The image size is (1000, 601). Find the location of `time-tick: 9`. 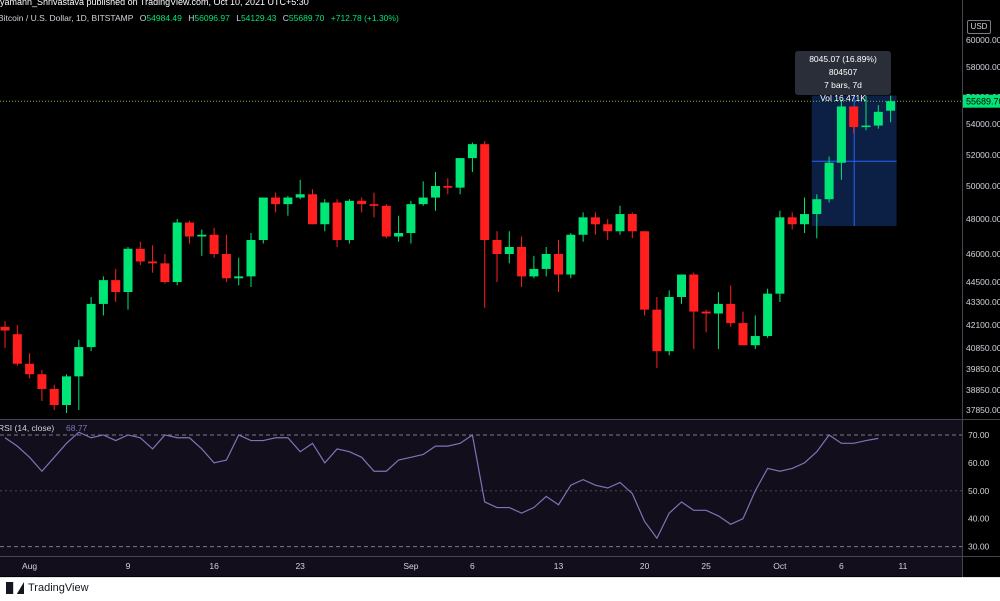

time-tick: 9 is located at coordinates (128, 566).